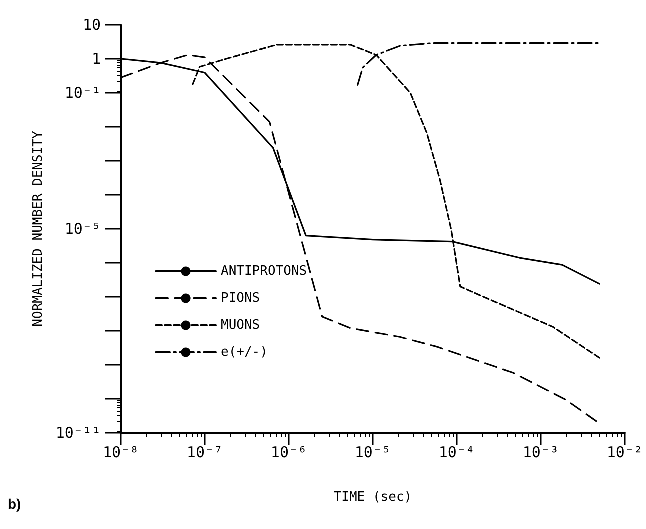  Describe the element at coordinates (240, 325) in the screenshot. I see `legend-label: MUONS` at that location.